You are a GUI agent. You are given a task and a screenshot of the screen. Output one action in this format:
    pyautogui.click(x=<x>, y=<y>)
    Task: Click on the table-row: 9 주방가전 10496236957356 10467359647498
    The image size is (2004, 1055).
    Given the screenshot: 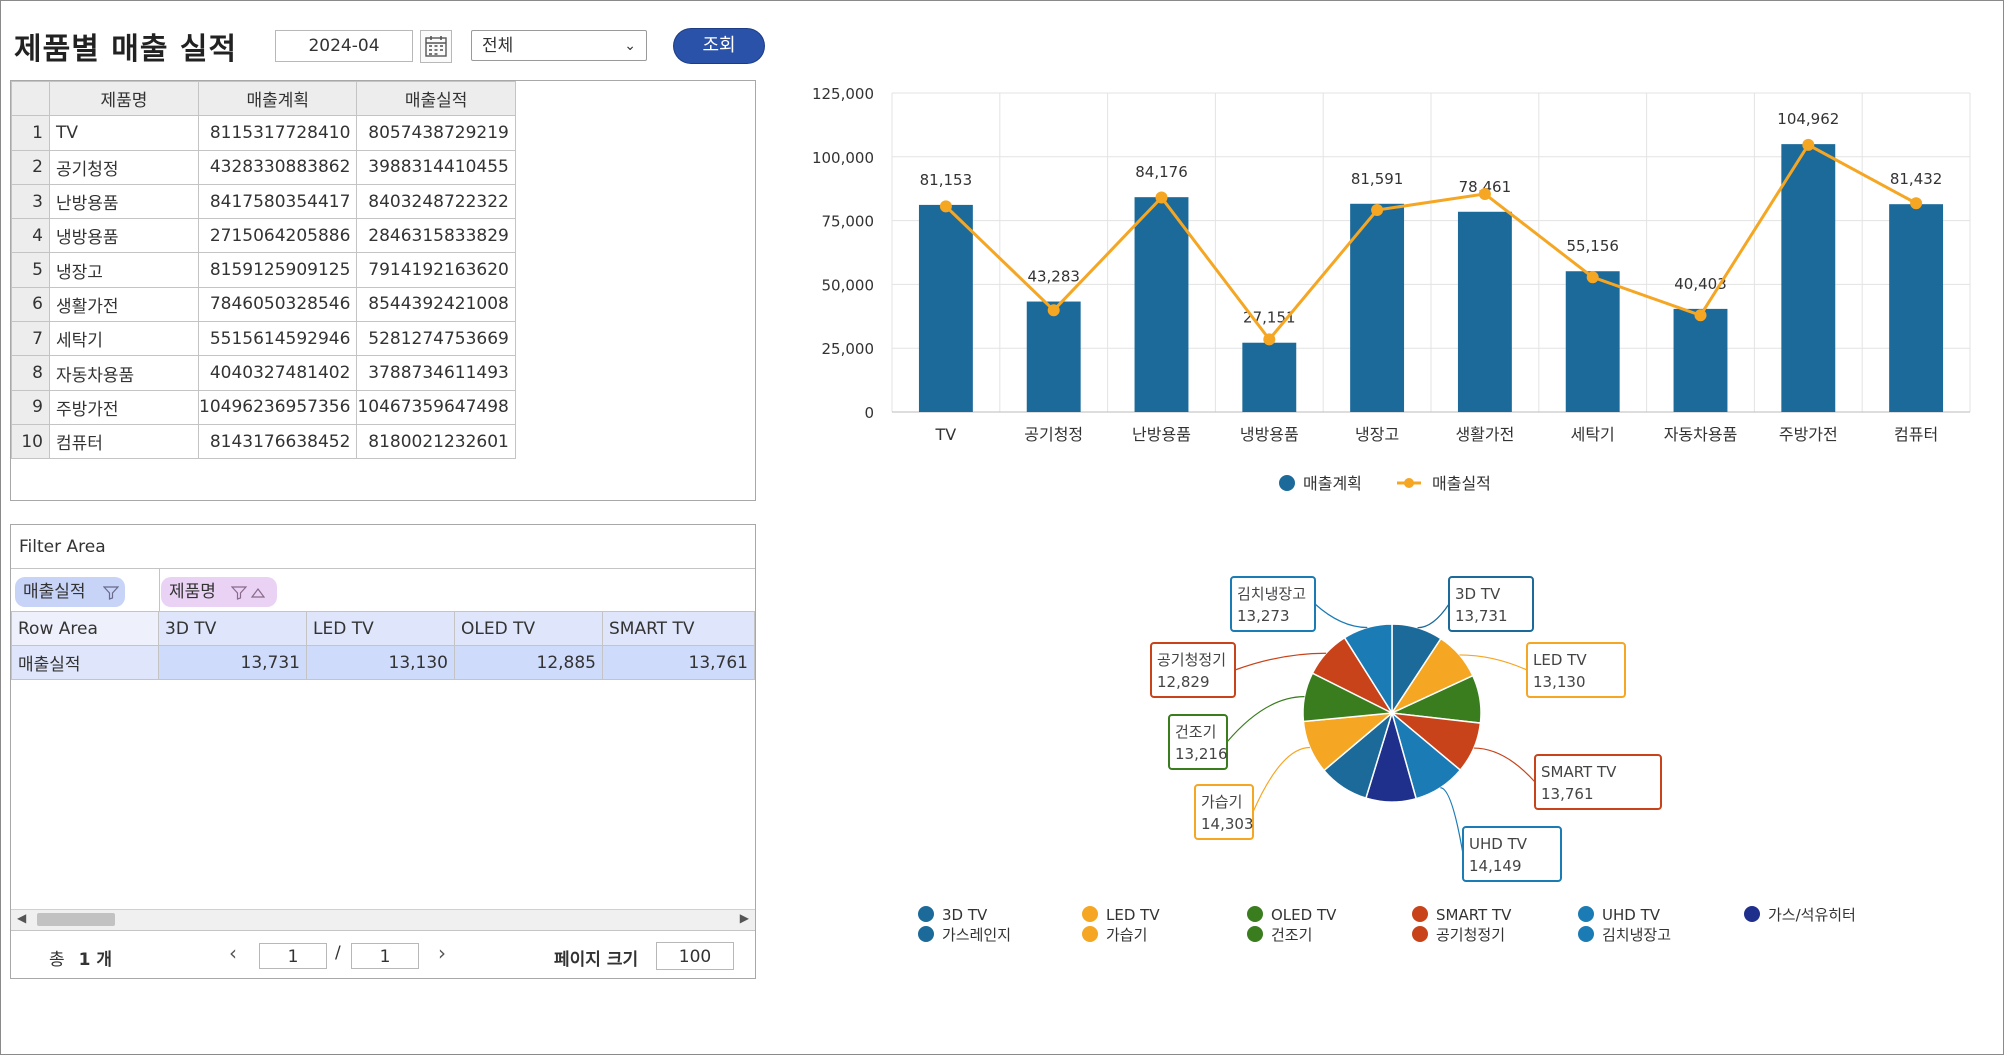 What is the action you would take?
    pyautogui.click(x=263, y=407)
    